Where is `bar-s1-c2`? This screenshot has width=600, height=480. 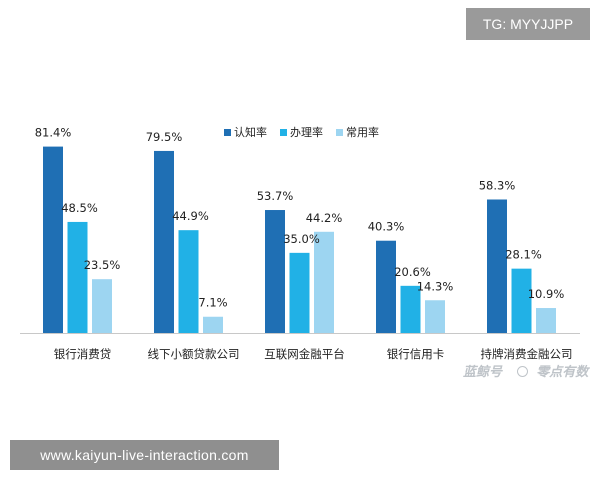
bar-s1-c2 is located at coordinates (299, 292).